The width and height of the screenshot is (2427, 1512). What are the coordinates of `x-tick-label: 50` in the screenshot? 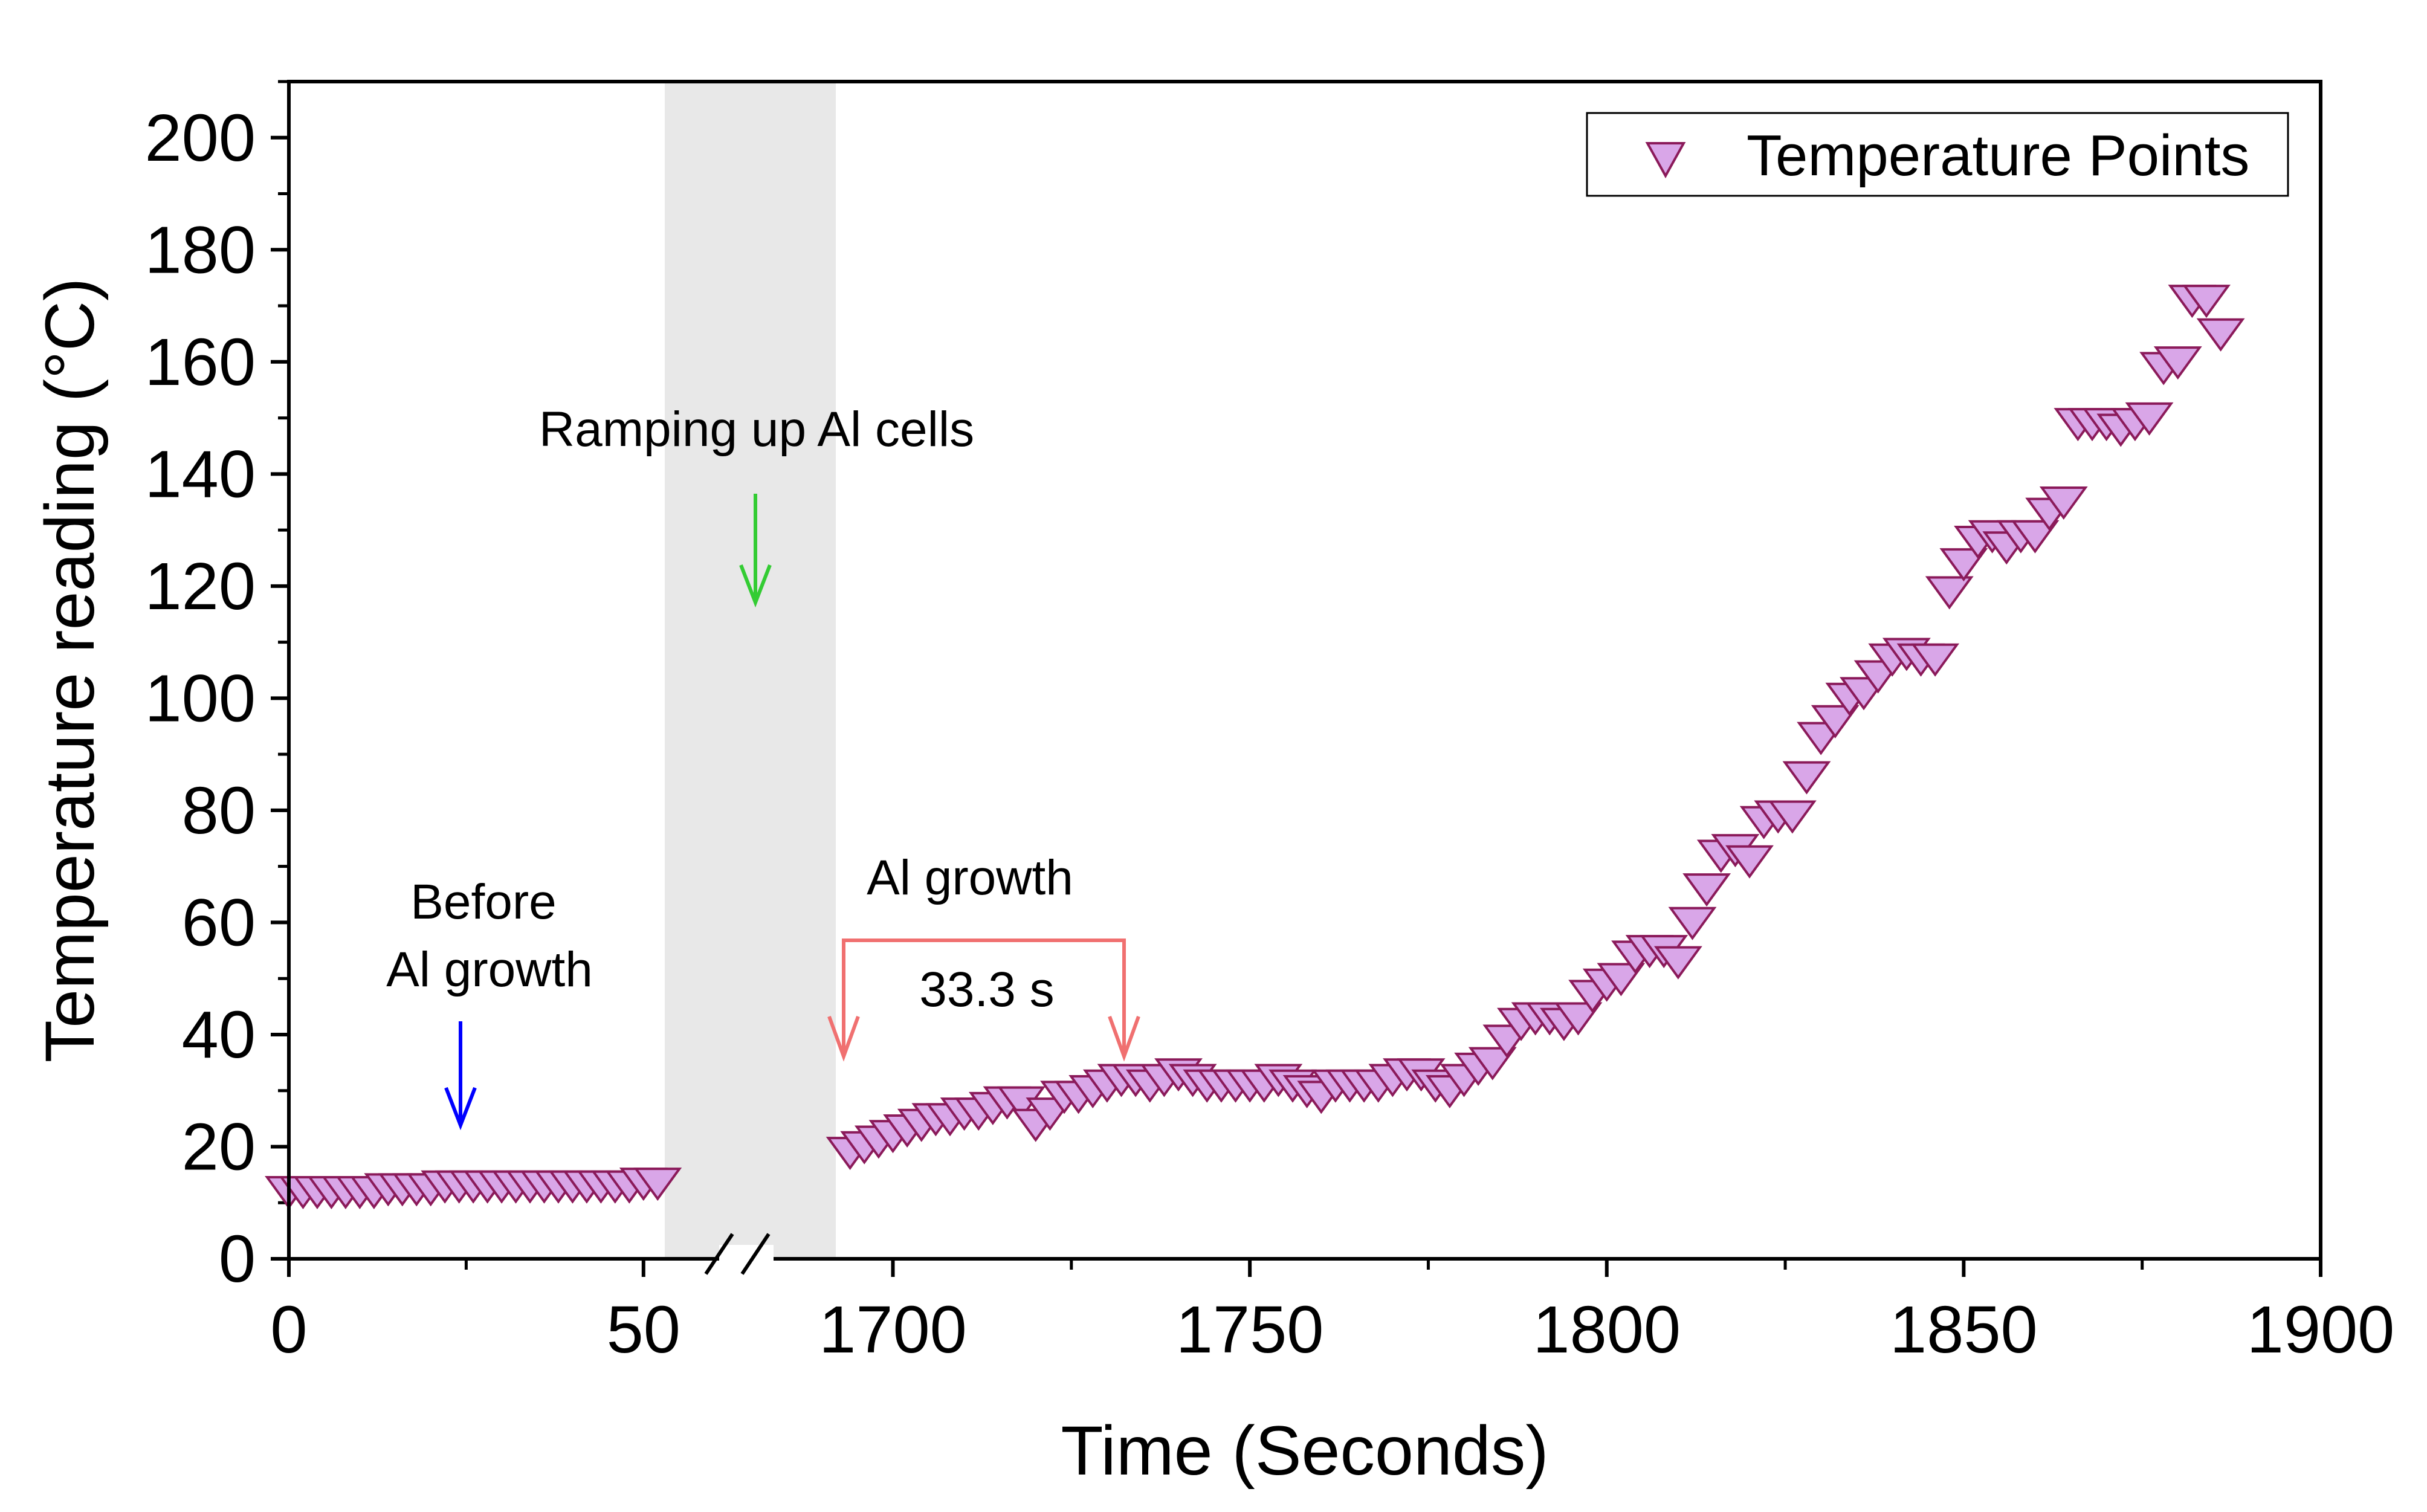 It's located at (643, 1330).